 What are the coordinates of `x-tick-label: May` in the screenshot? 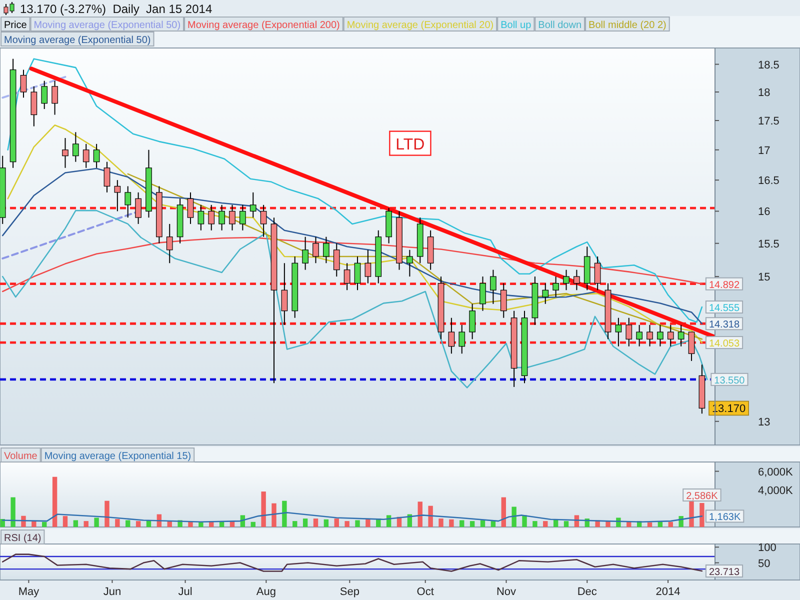 It's located at (29, 592).